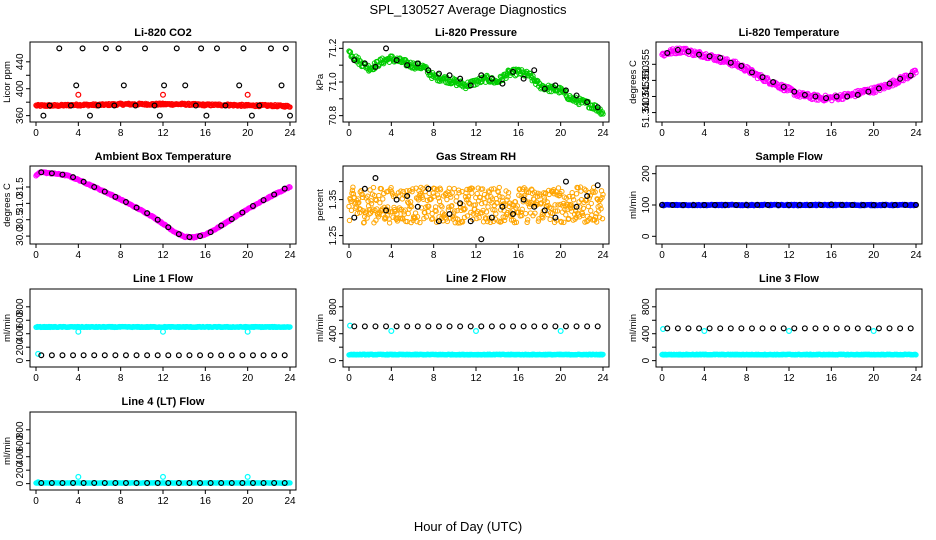 The width and height of the screenshot is (936, 540). Describe the element at coordinates (916, 133) in the screenshot. I see `x-tick-label: 24` at that location.